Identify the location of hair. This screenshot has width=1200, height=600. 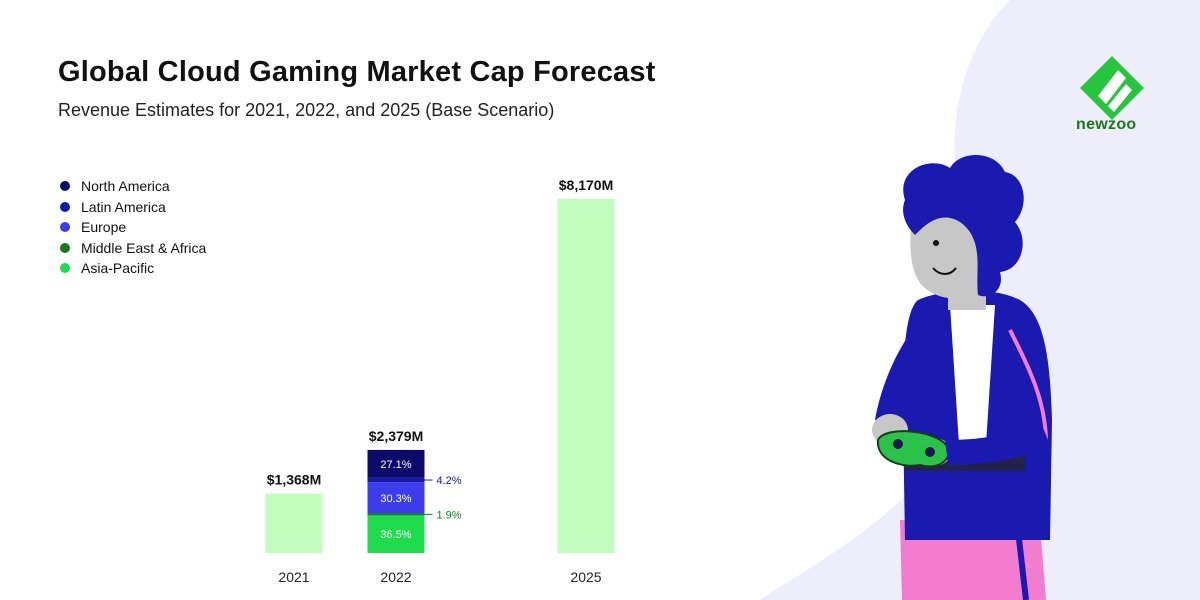
(963, 225).